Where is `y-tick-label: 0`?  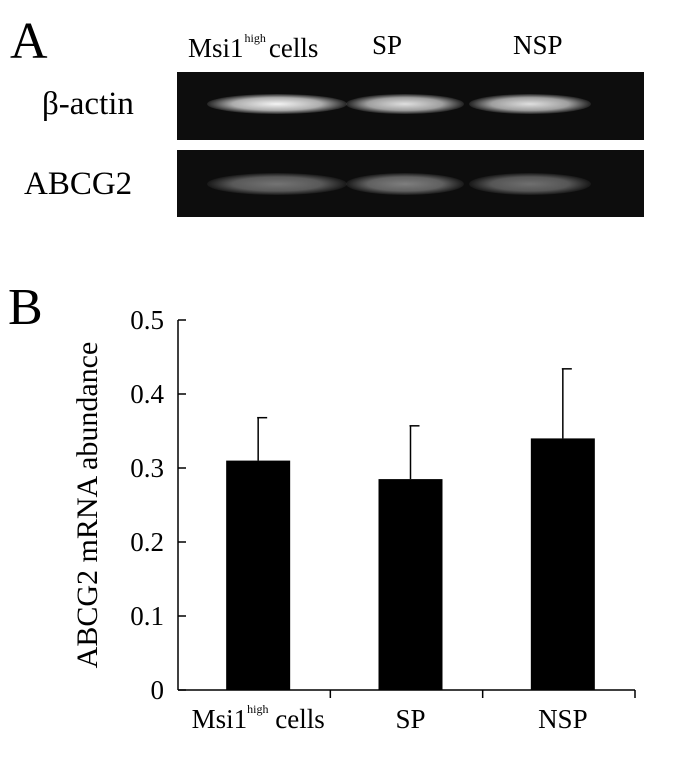
y-tick-label: 0 is located at coordinates (158, 690).